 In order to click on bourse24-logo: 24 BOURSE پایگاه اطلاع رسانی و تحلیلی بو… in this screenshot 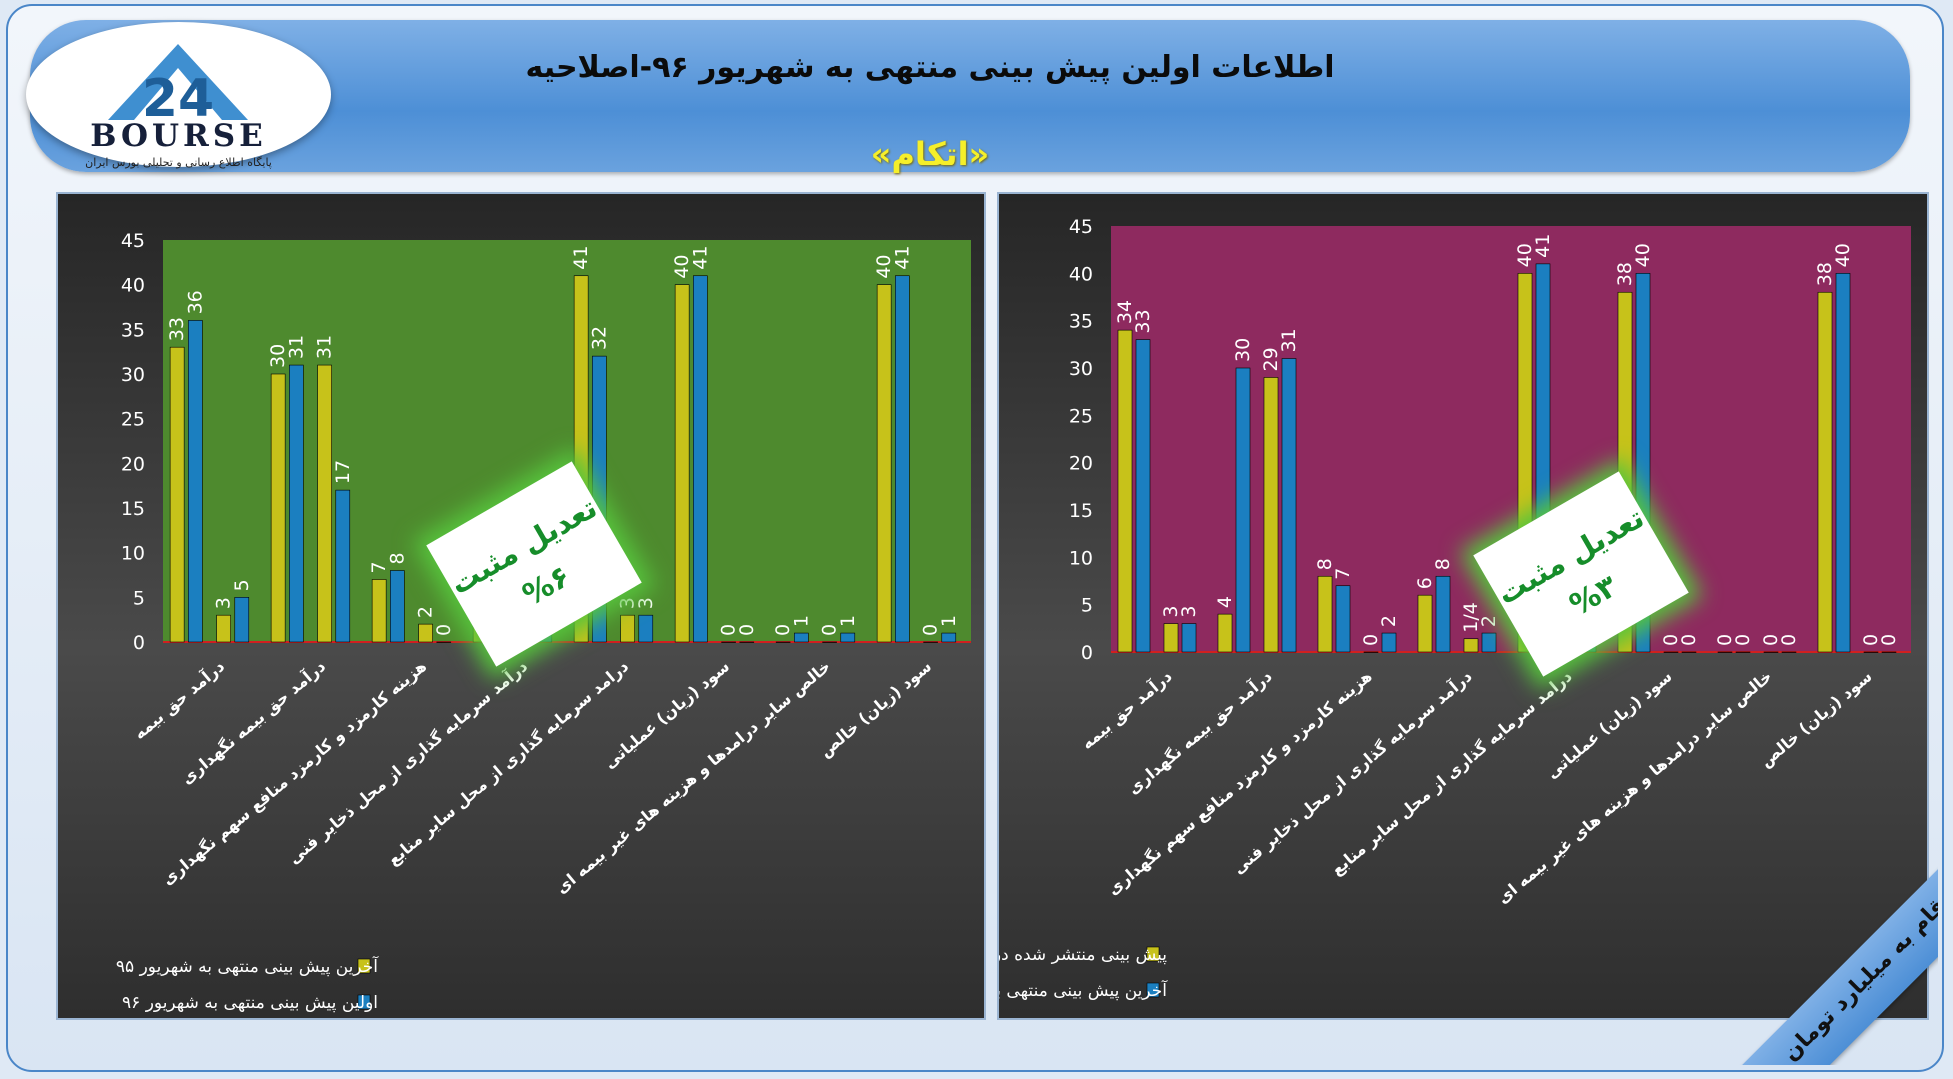, I will do `click(178, 95)`.